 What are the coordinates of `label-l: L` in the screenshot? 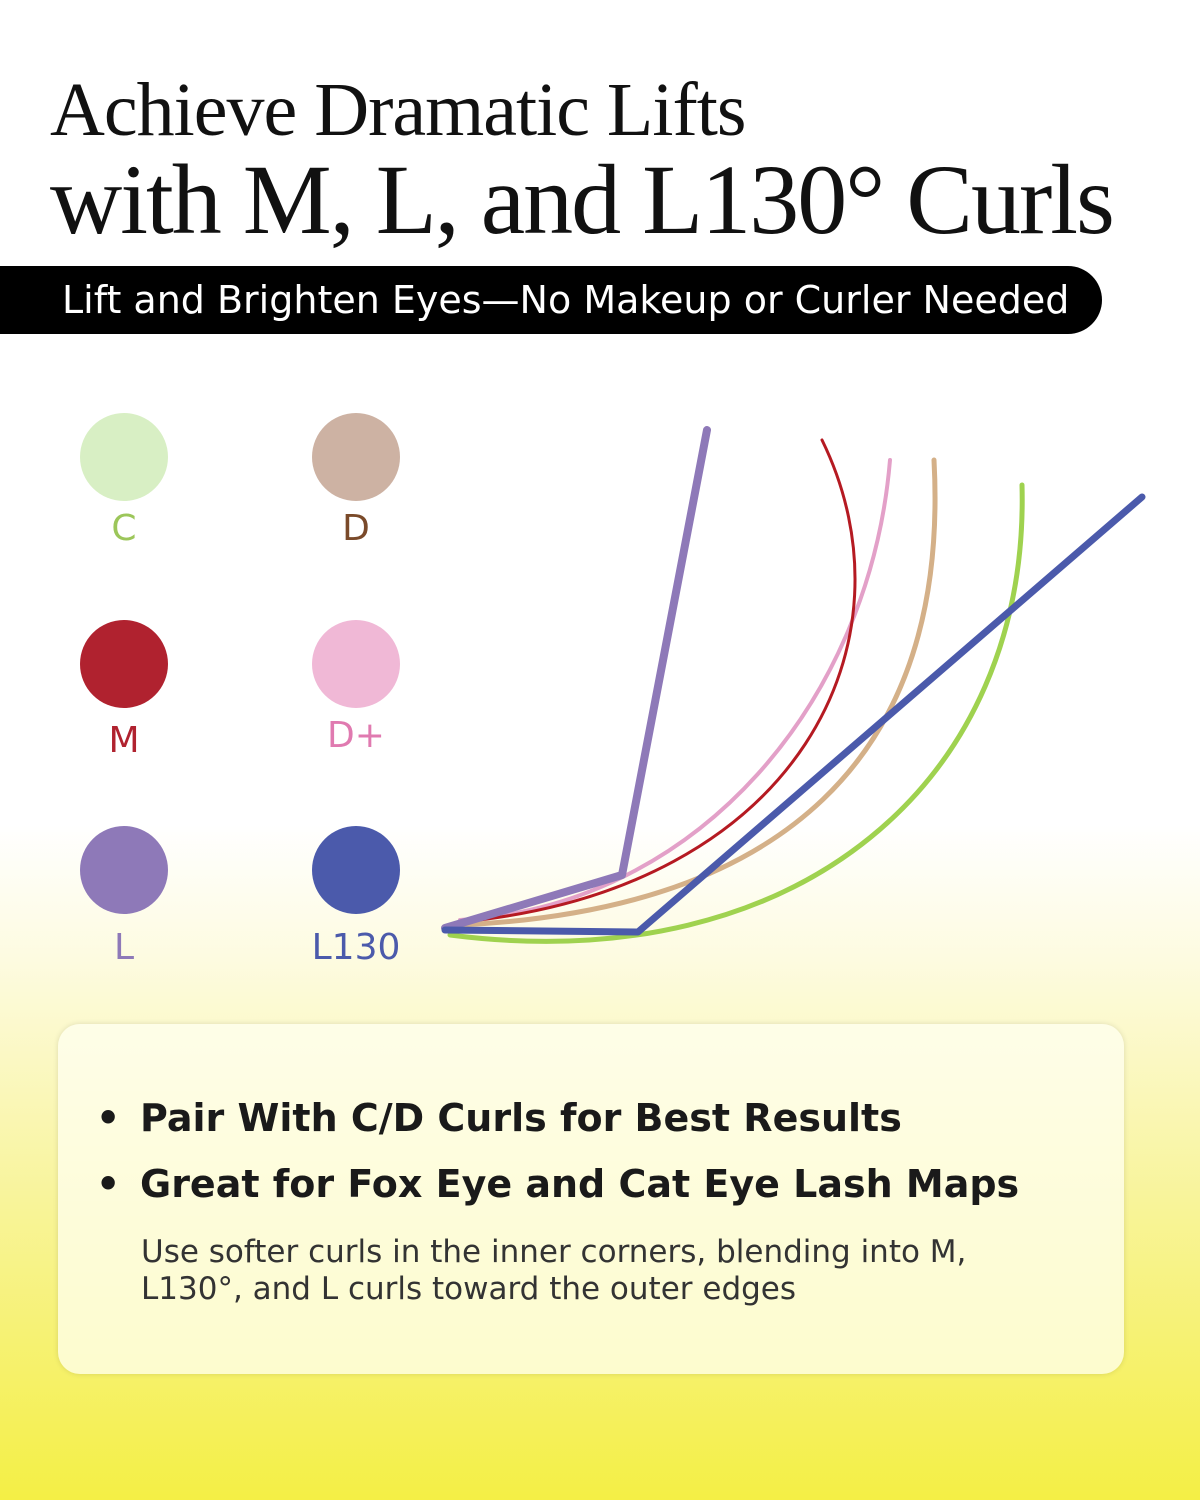 It's located at (124, 947).